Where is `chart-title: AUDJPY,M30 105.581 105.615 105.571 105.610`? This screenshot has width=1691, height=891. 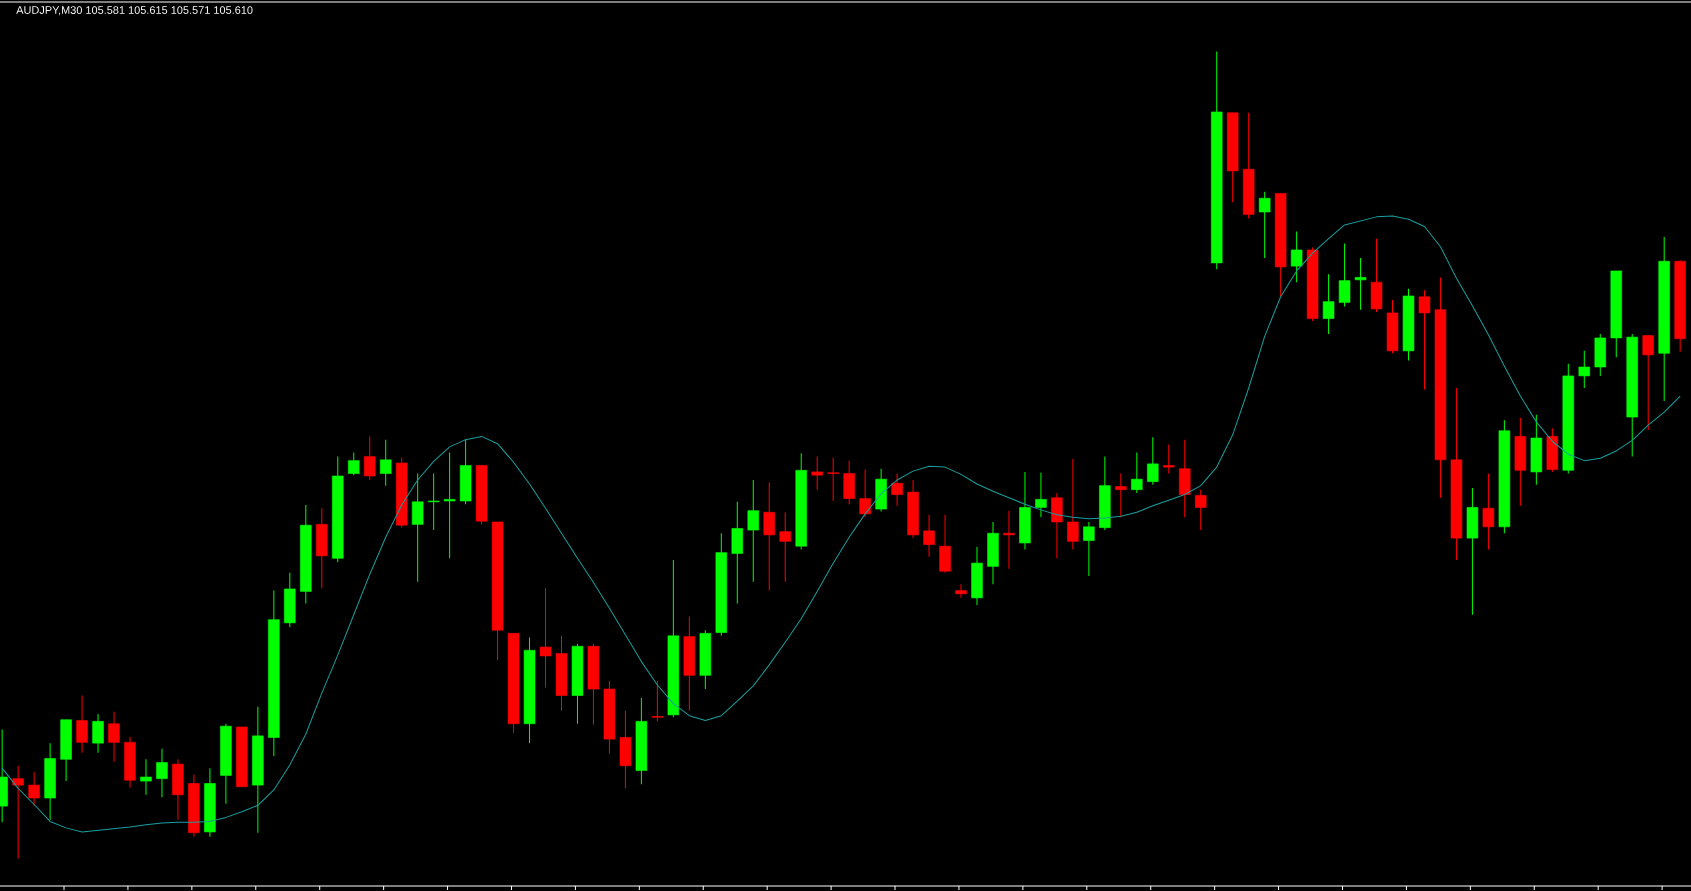
chart-title: AUDJPY,M30 105.581 105.615 105.571 105.610 is located at coordinates (134, 11).